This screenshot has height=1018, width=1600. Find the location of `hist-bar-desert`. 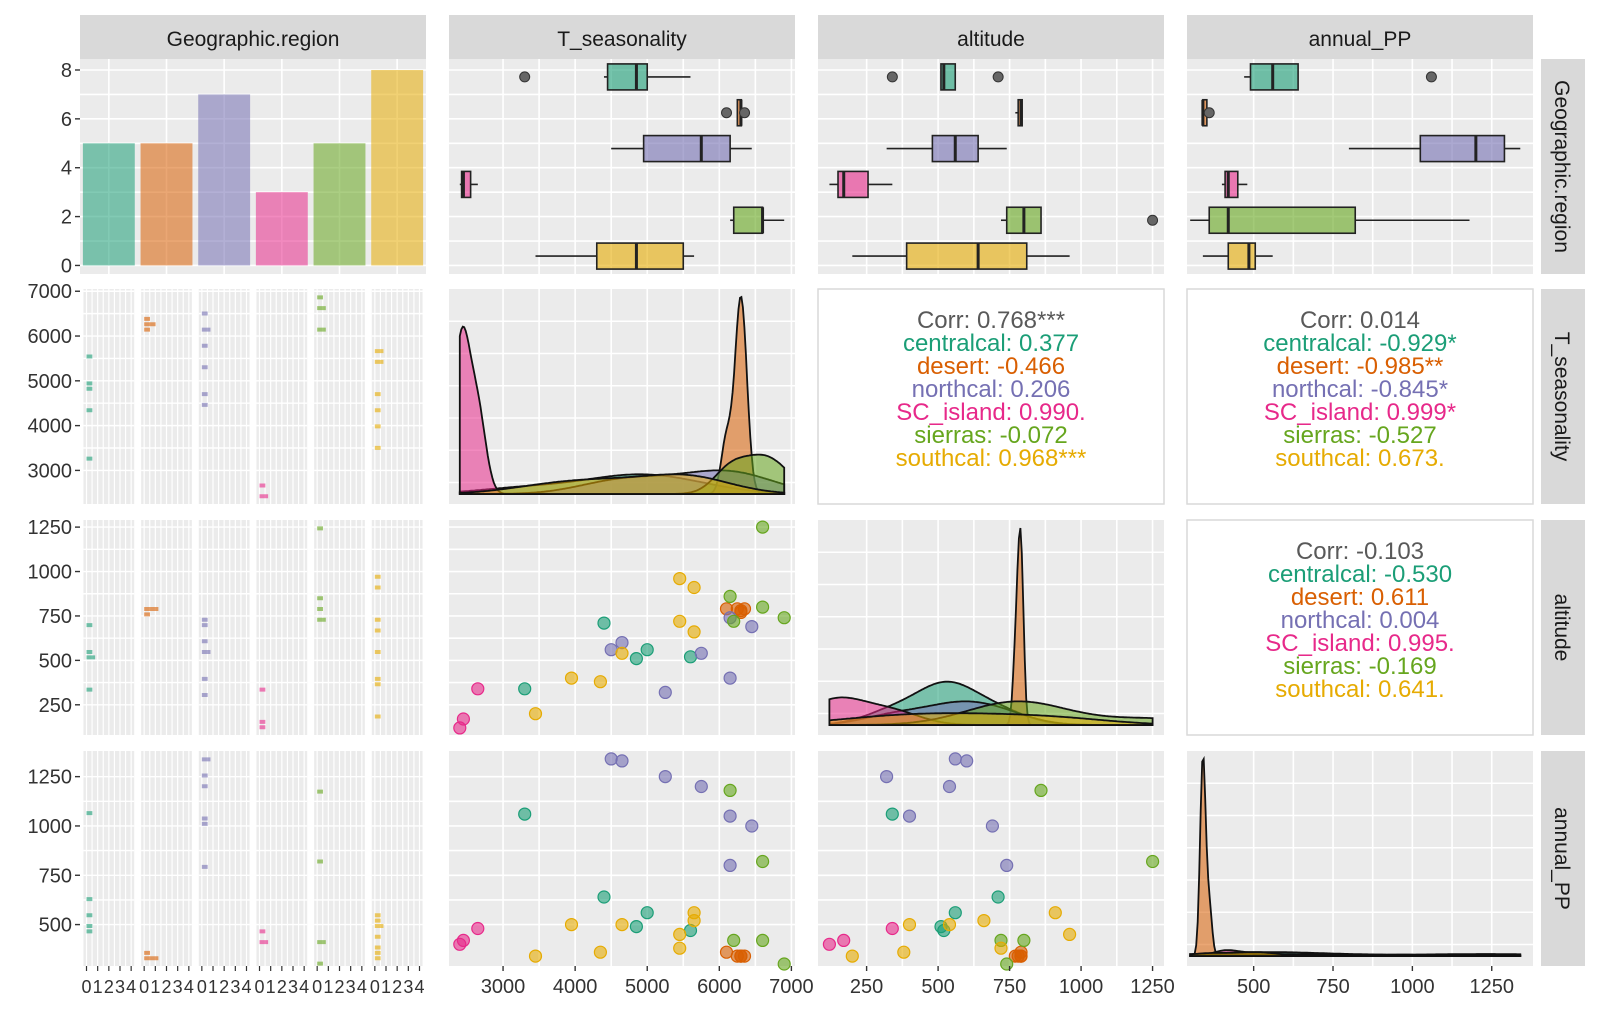

hist-bar-desert is located at coordinates (150, 324).